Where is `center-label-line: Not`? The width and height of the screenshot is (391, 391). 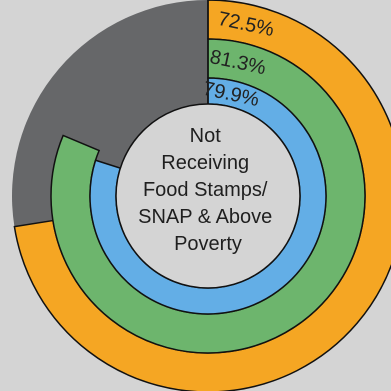 center-label-line: Not is located at coordinates (206, 136).